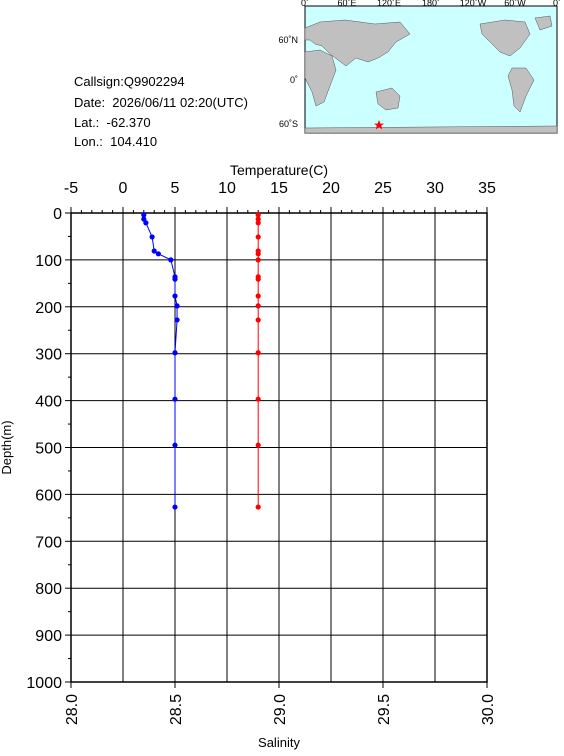 The image size is (564, 756). Describe the element at coordinates (7, 447) in the screenshot. I see `y-axis-title: Depth(m)` at that location.